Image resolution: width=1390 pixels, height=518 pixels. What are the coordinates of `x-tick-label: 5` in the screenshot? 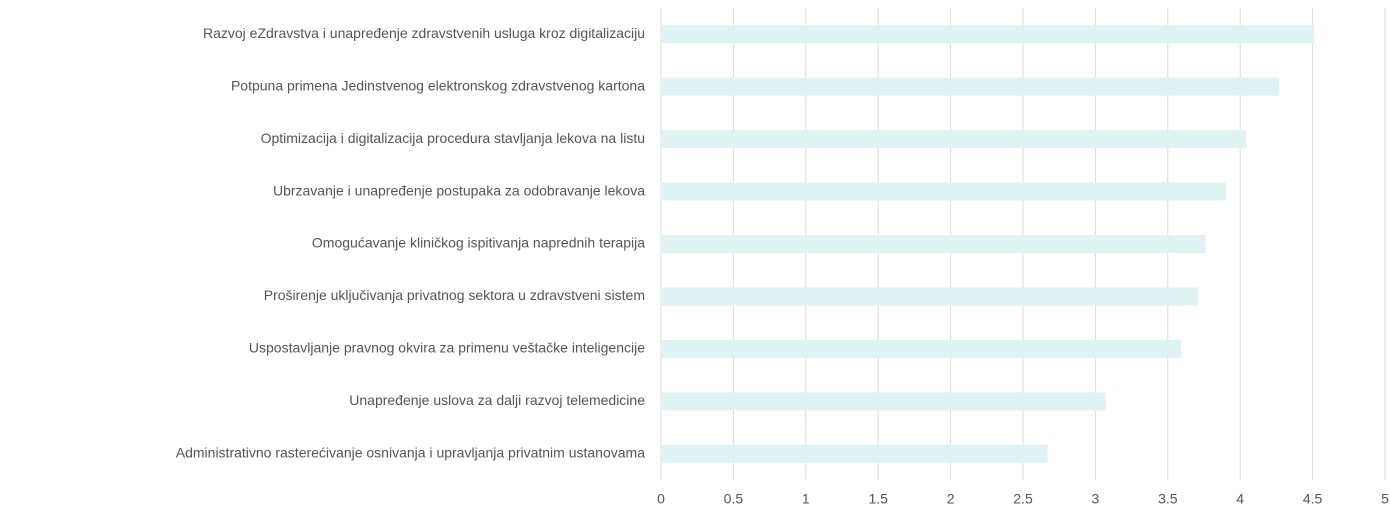 It's located at (1385, 499).